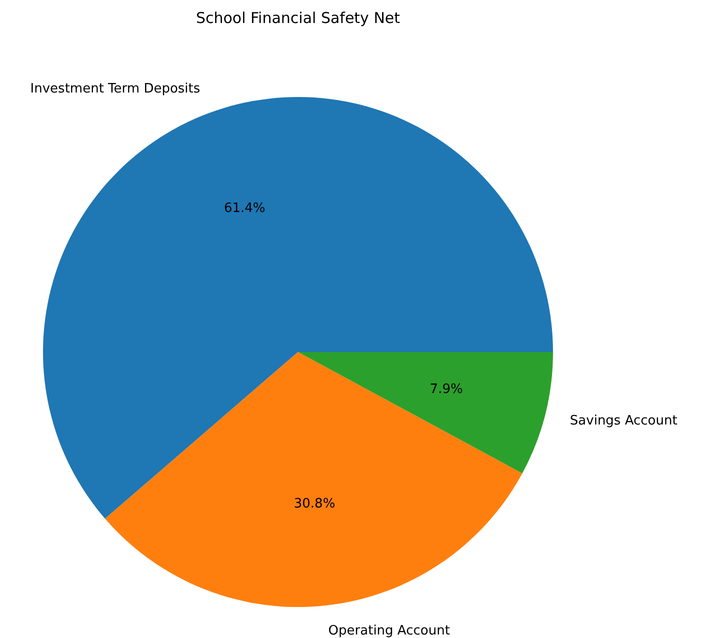  Describe the element at coordinates (624, 420) in the screenshot. I see `slice-label: Savings Account` at that location.